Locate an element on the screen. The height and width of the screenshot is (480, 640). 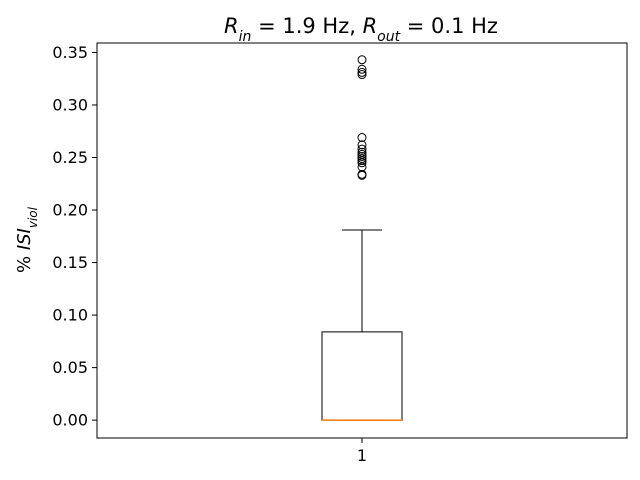
y-tick-label: 0.10 is located at coordinates (70, 315).